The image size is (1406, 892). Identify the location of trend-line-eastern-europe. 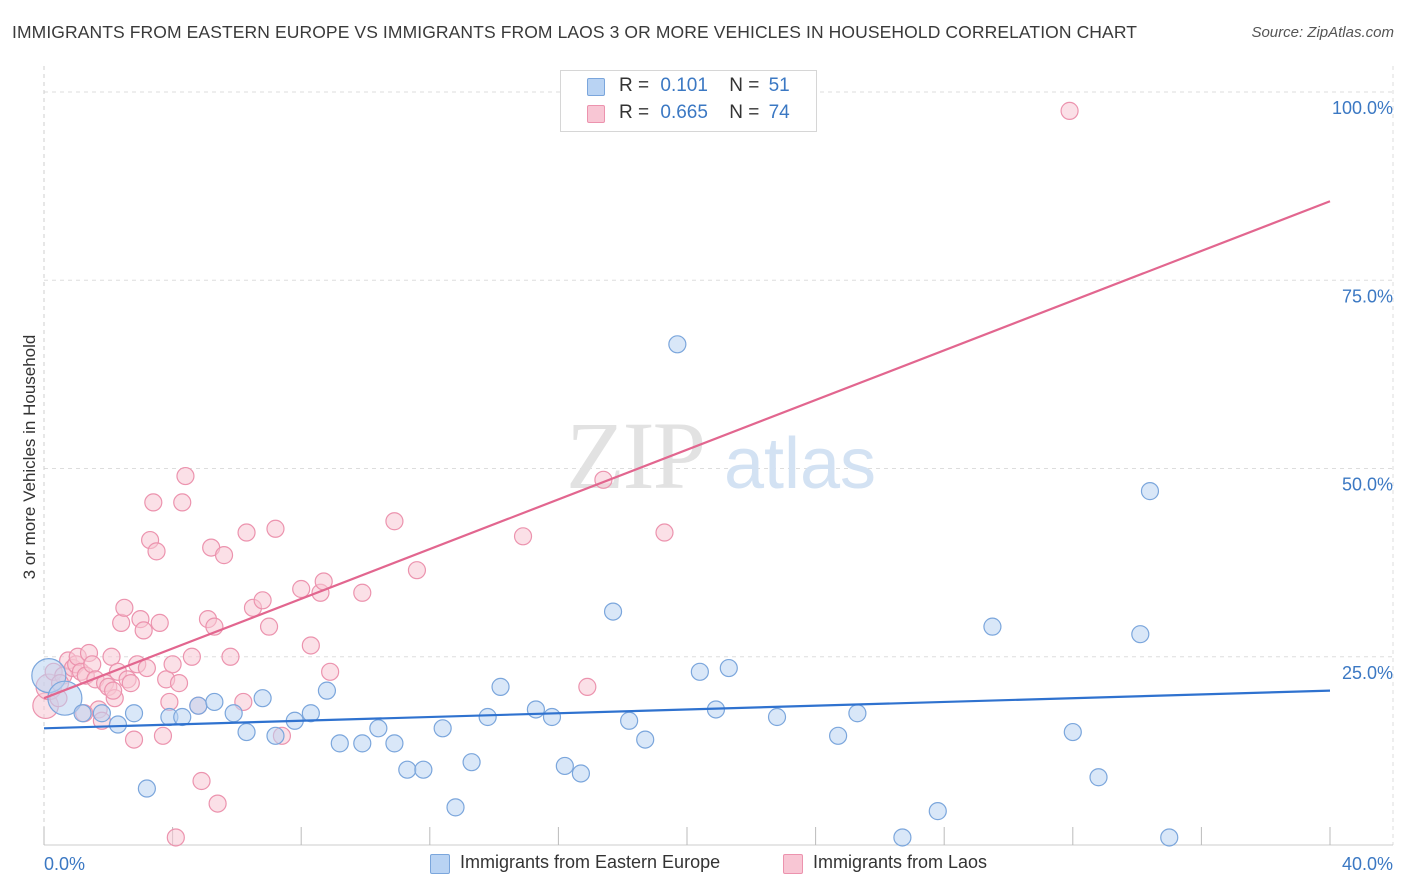
(687, 709).